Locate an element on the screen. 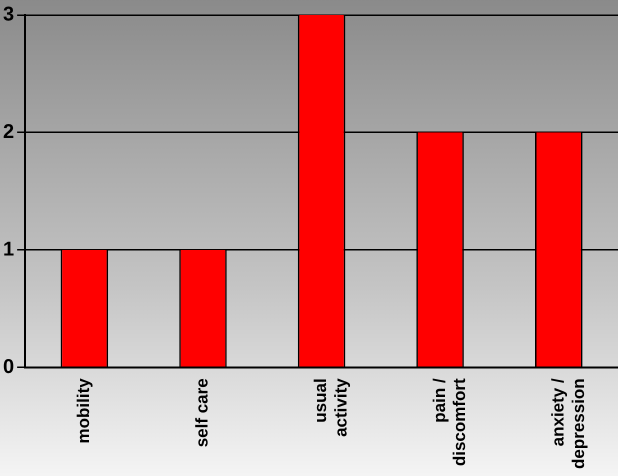  x-tick-label: mobility is located at coordinates (84, 411).